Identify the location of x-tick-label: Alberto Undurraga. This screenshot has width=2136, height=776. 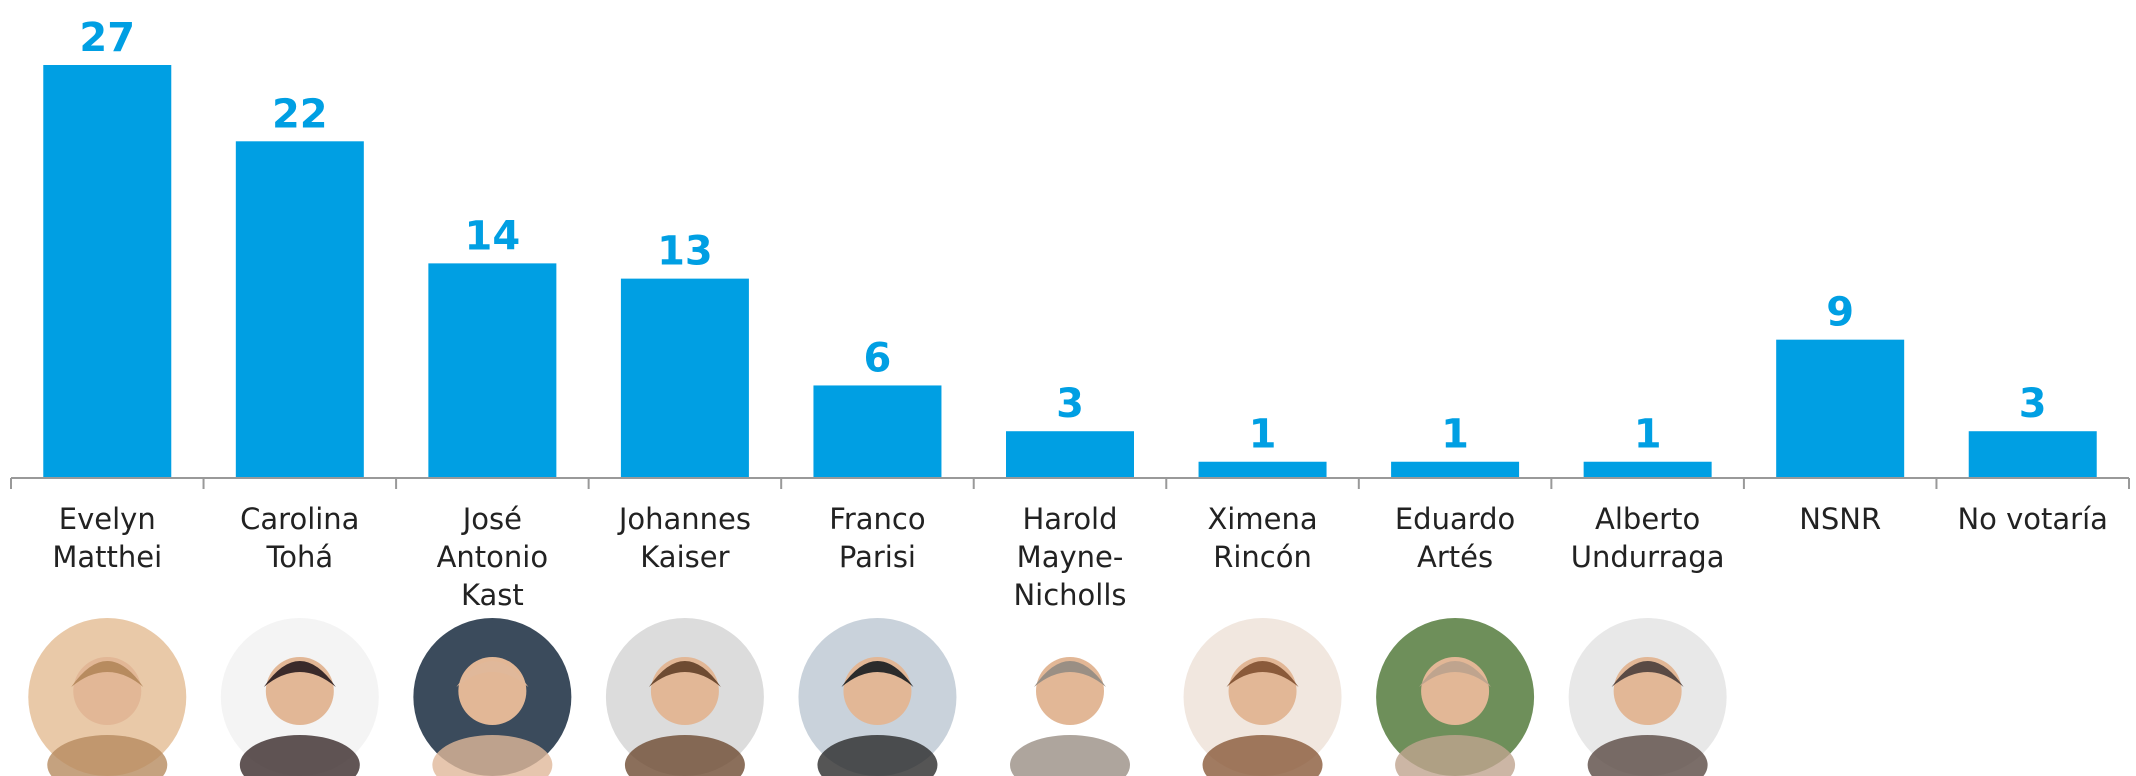
(1647, 538).